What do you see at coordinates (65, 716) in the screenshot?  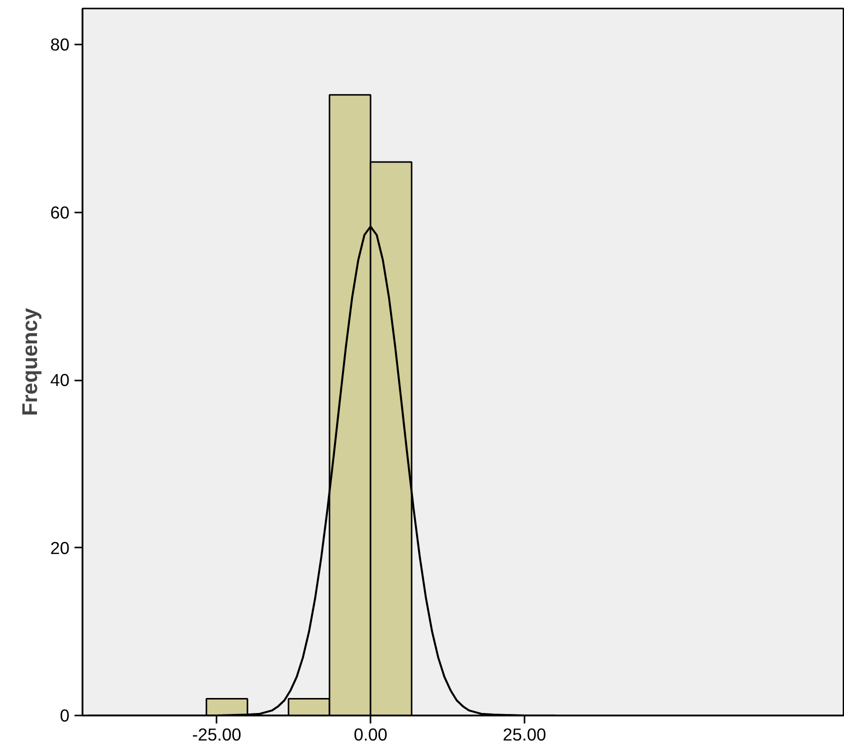 I see `y-tick-label: 0` at bounding box center [65, 716].